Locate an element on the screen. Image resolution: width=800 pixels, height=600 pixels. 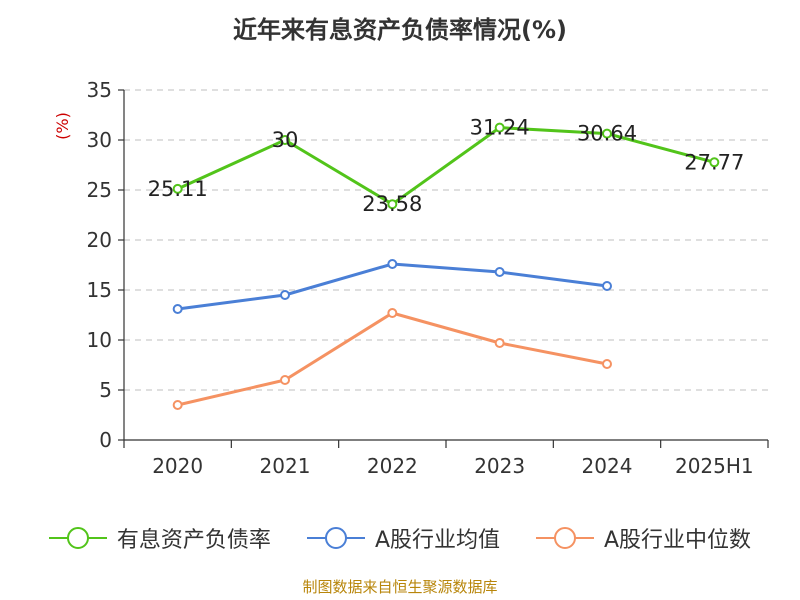
chart-legend: 有息资产负债率 A股行业均值 A股行业中位数 is located at coordinates (400, 538).